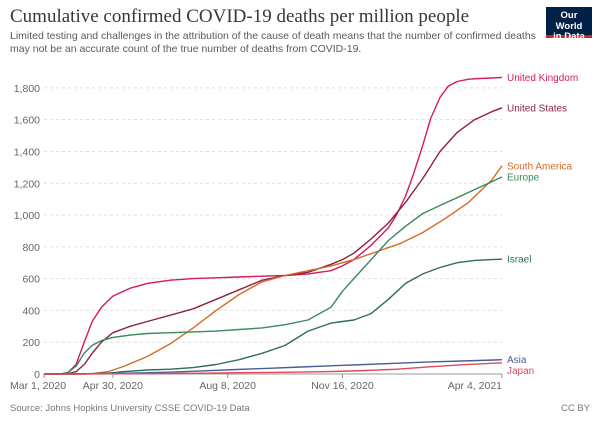  I want to click on y-tick-label: 400, so click(31, 311).